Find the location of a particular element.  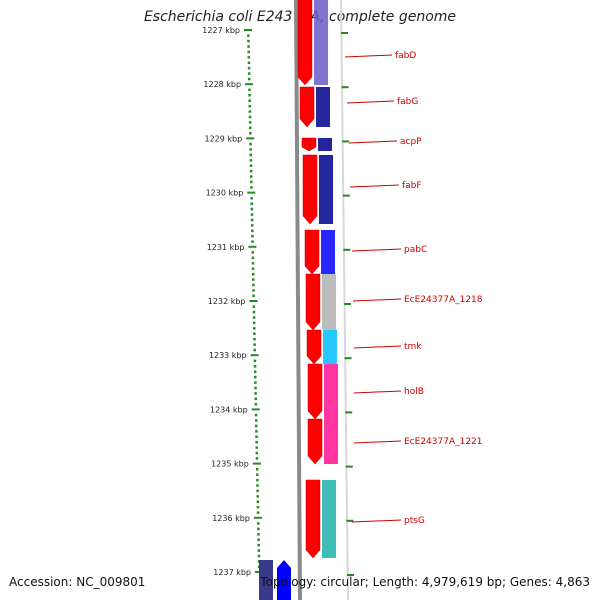

gene-label: fabF is located at coordinates (412, 186).